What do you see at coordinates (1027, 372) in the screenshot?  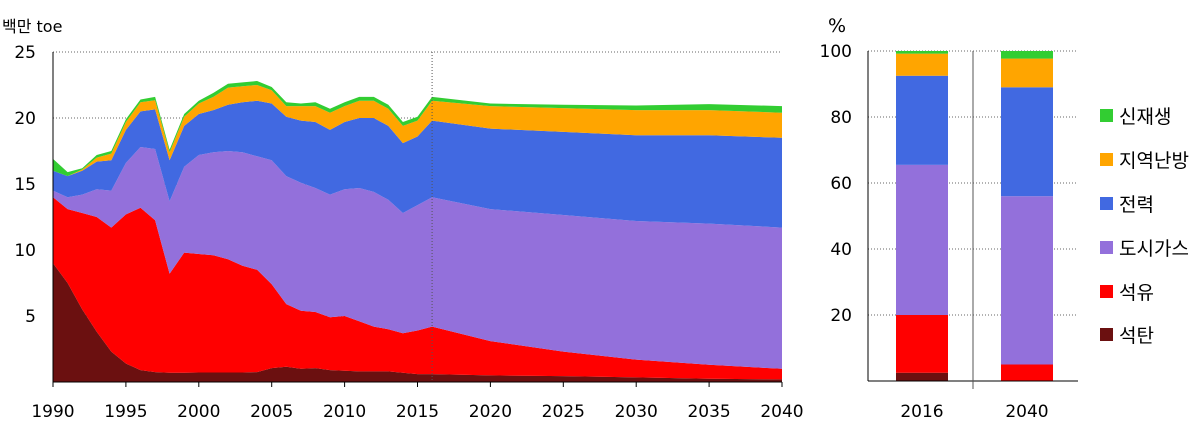 I see `bar-segment-2040-석유` at bounding box center [1027, 372].